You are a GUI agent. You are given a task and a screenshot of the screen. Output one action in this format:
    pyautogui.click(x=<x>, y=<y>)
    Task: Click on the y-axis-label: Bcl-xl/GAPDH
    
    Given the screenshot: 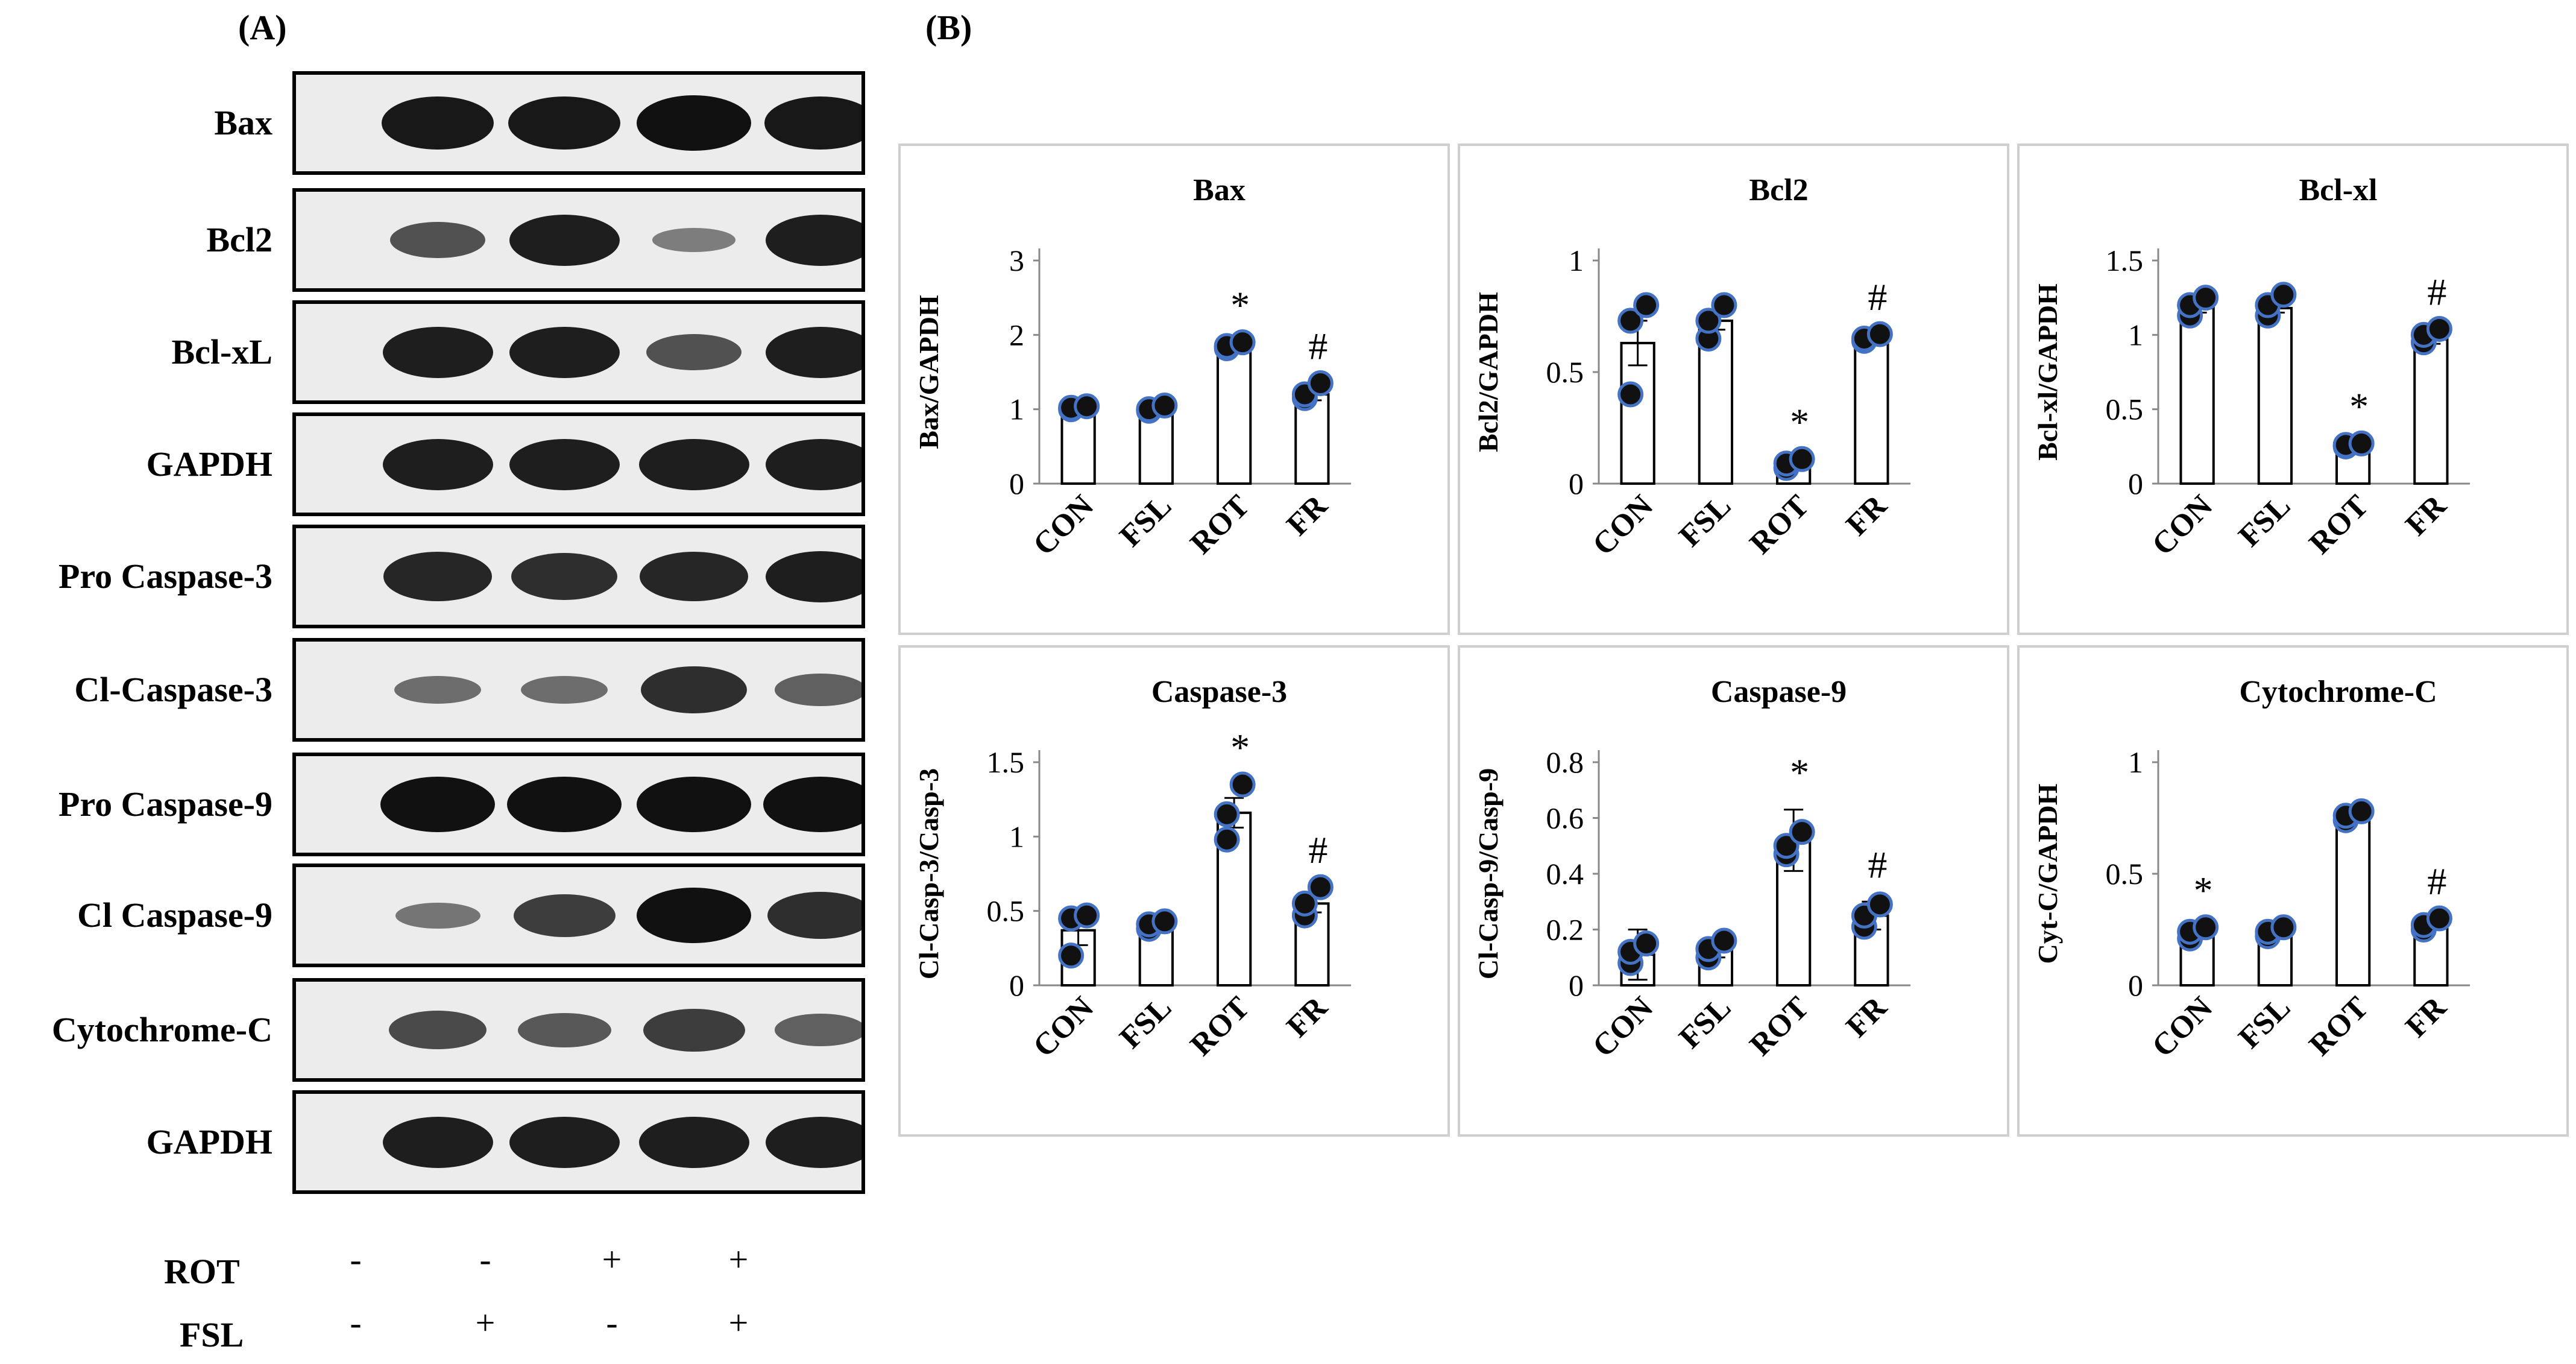 What is the action you would take?
    pyautogui.click(x=2047, y=372)
    